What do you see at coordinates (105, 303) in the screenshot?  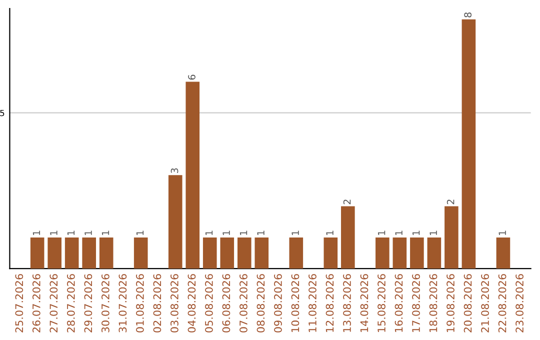 I see `x-tick-label: 30.07.2026` at bounding box center [105, 303].